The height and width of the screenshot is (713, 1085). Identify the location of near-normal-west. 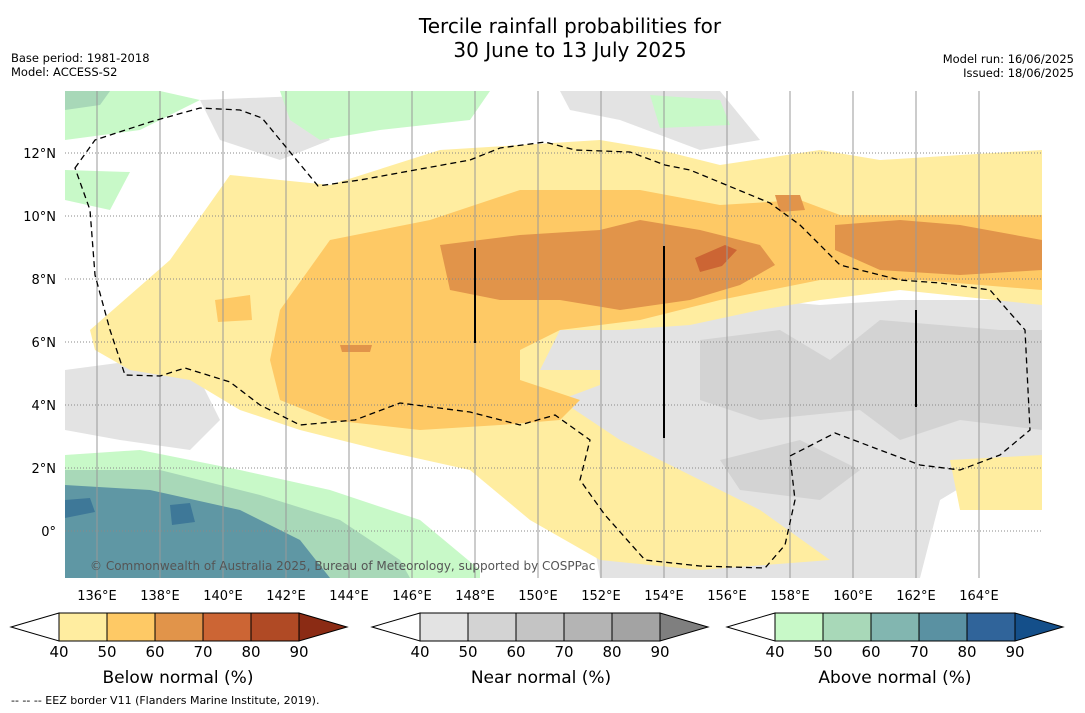
(142, 405).